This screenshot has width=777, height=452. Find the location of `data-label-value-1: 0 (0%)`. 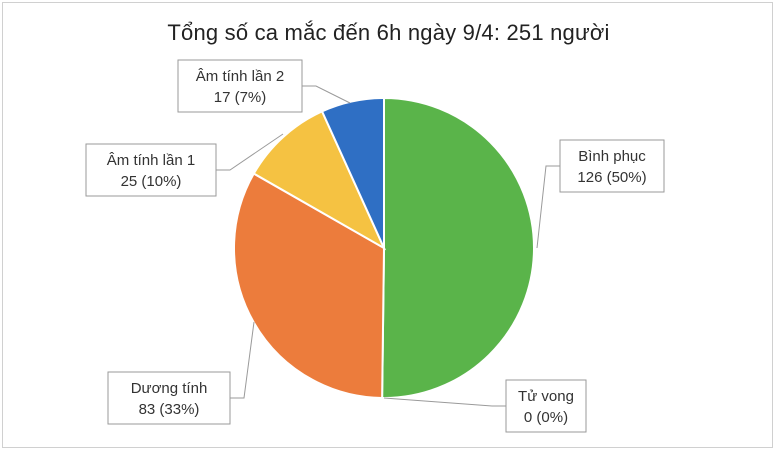

data-label-value-1: 0 (0%) is located at coordinates (546, 417).